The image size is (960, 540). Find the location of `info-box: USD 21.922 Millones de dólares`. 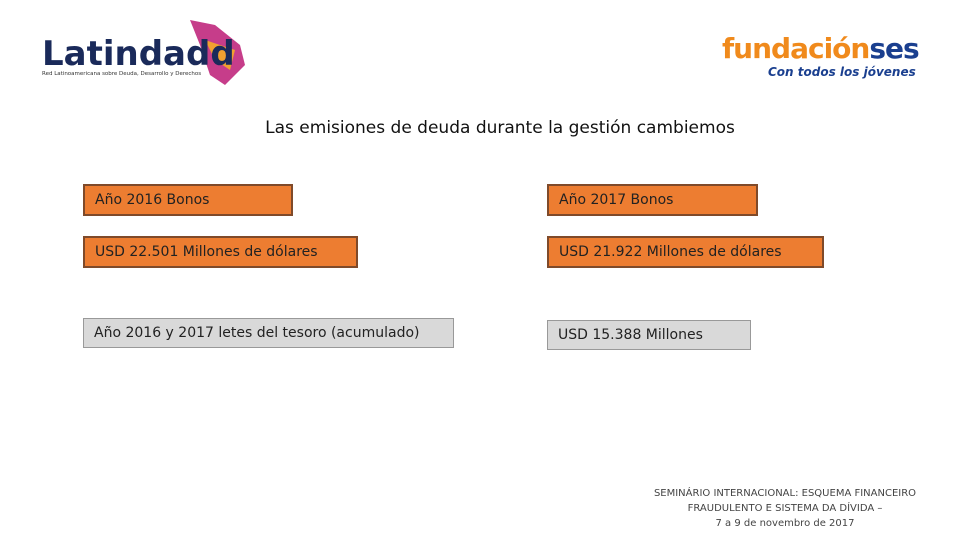

info-box: USD 21.922 Millones de dólares is located at coordinates (685, 252).